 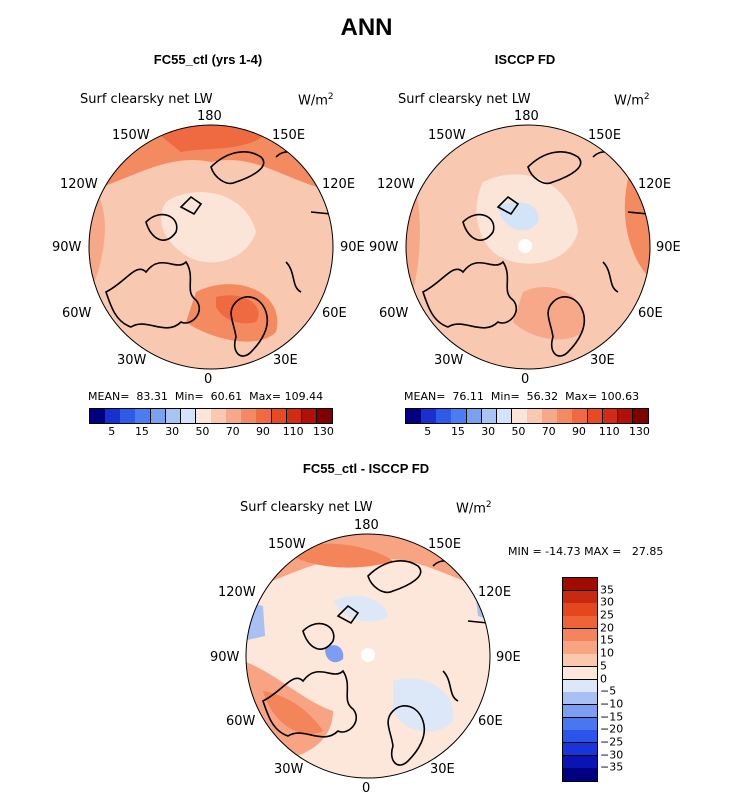 What do you see at coordinates (632, 100) in the screenshot?
I see `panel-2-units: W/m2` at bounding box center [632, 100].